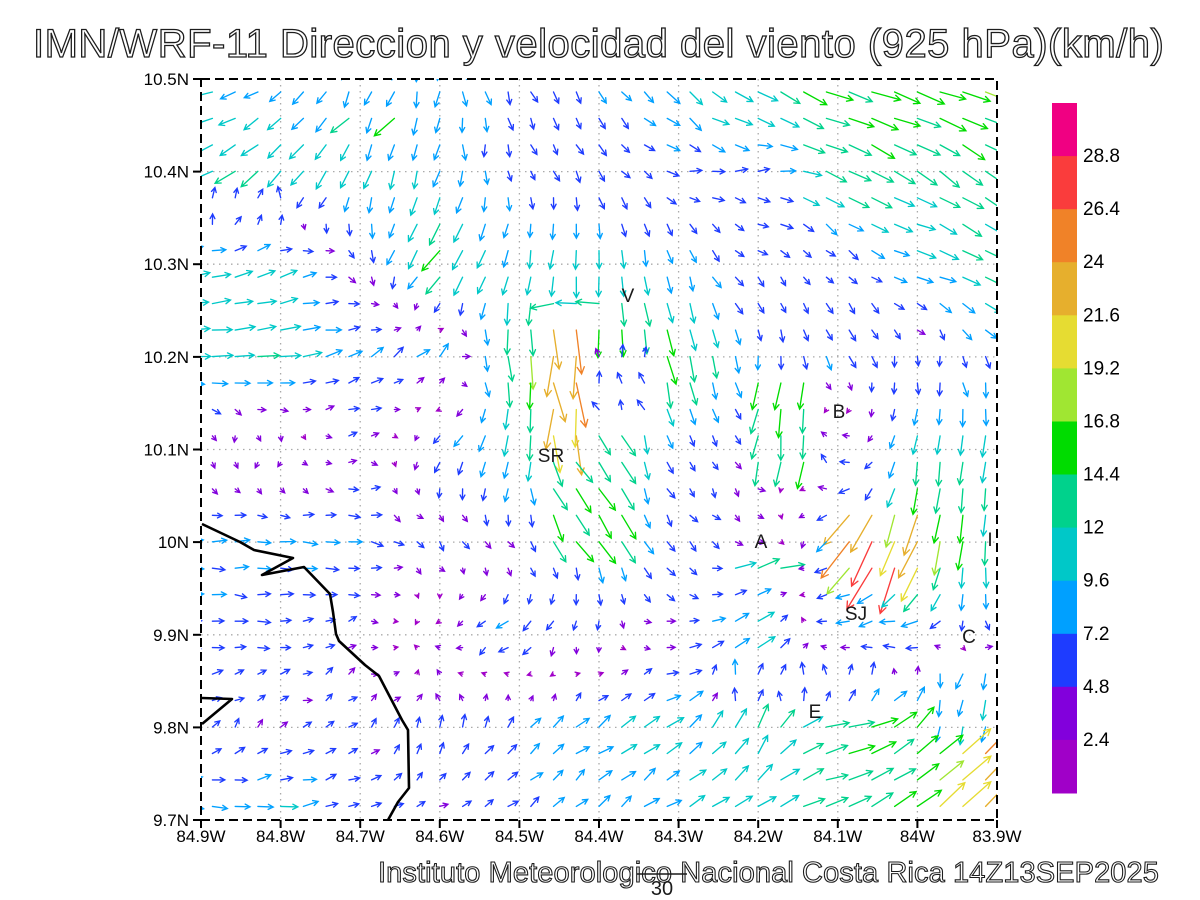 The height and width of the screenshot is (900, 1200). I want to click on svg-text: 28.8, so click(1101, 156).